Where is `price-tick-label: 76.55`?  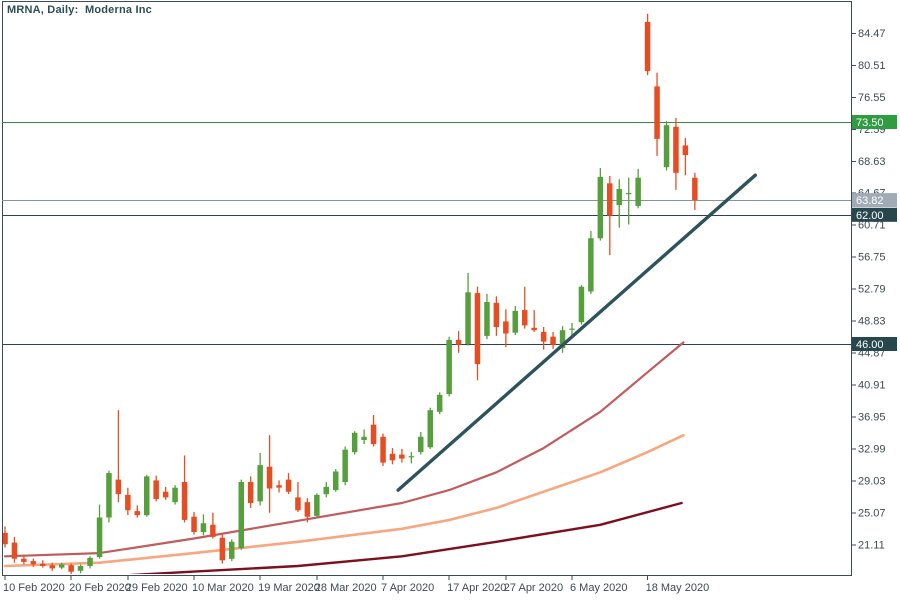
price-tick-label: 76.55 is located at coordinates (872, 98).